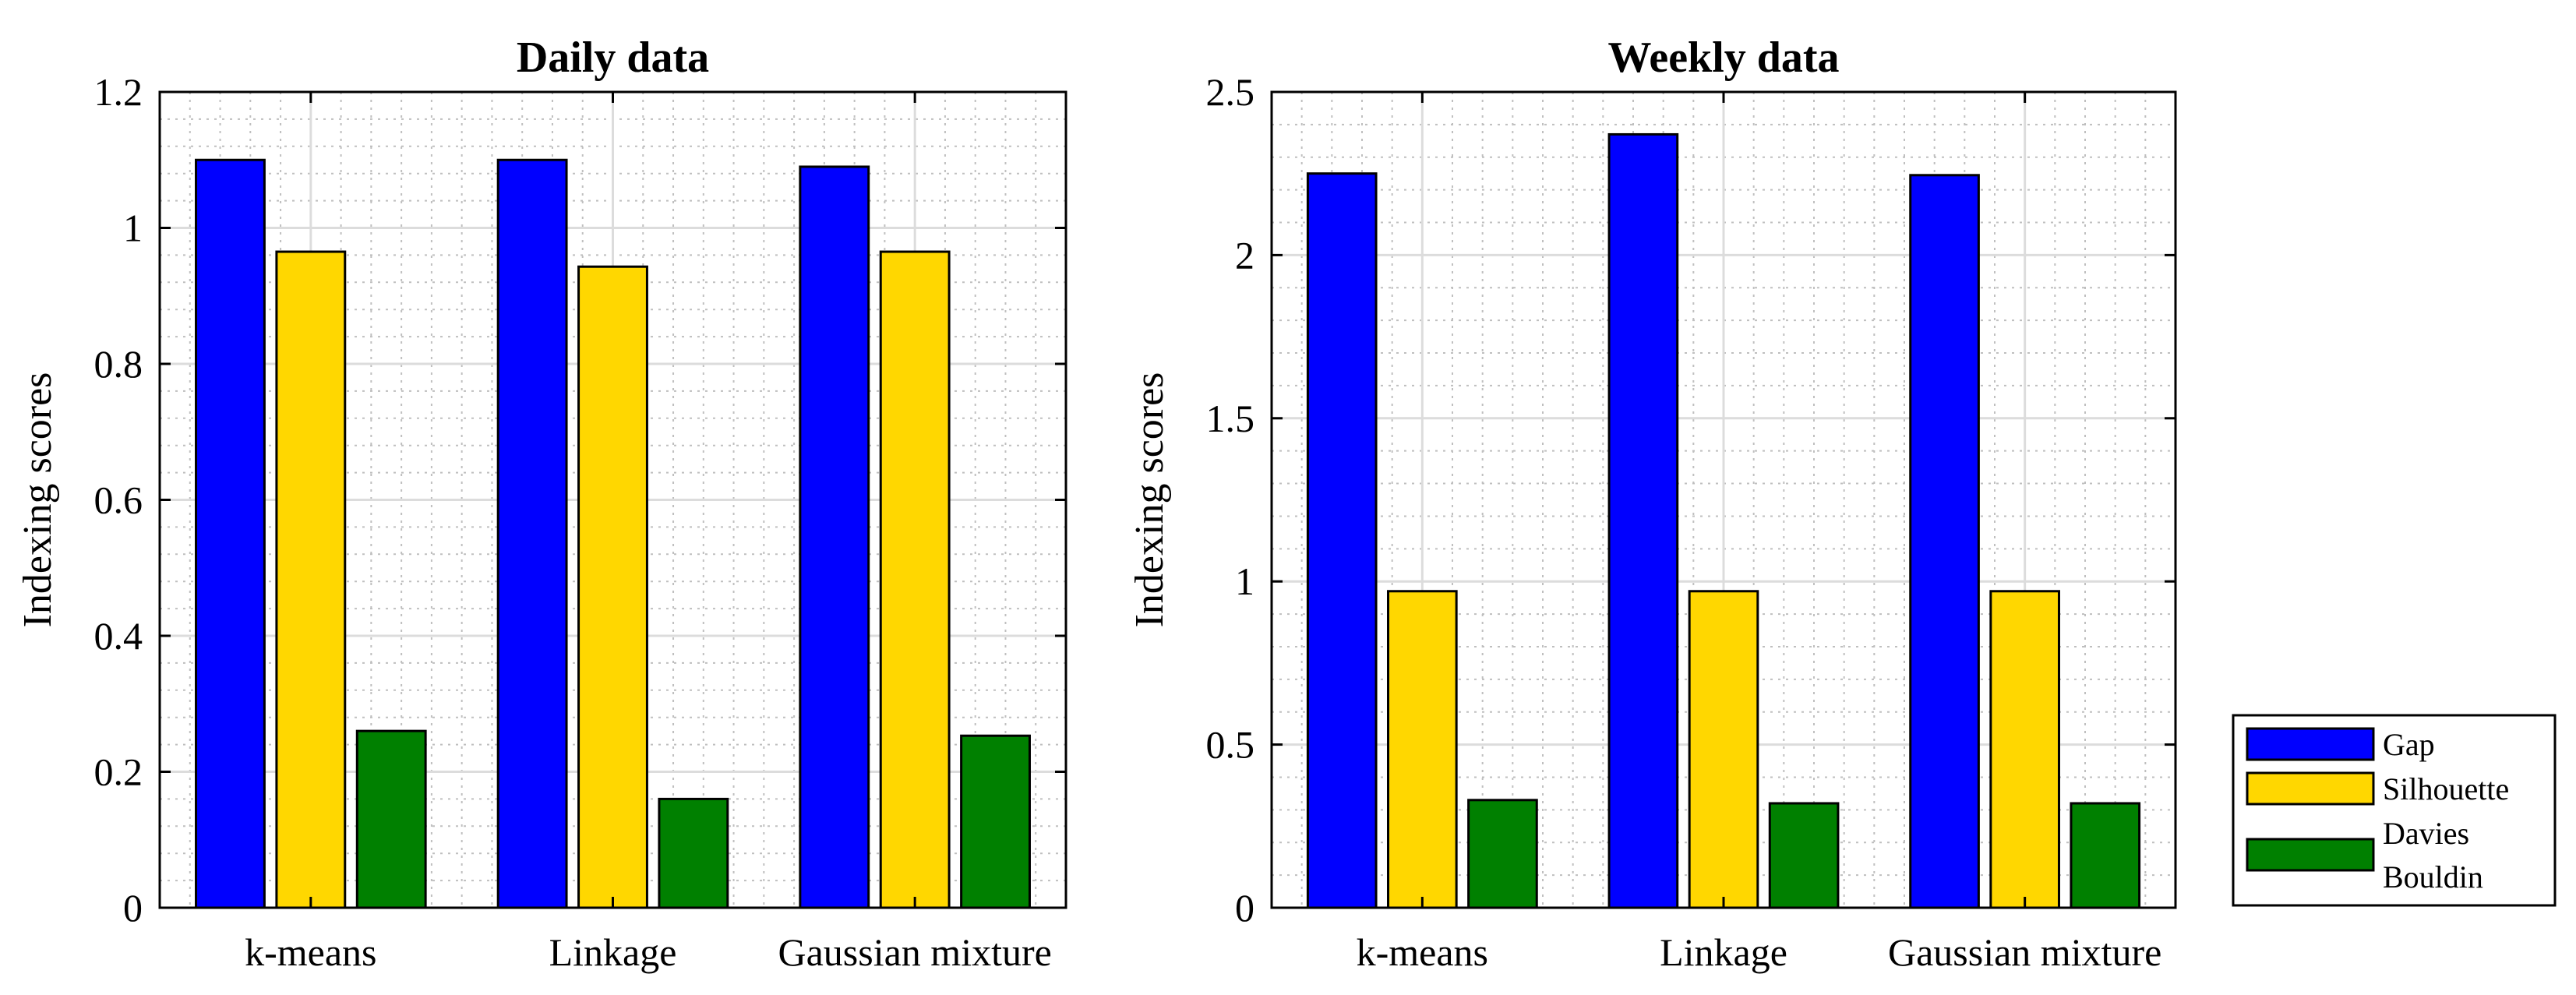  I want to click on y-tick-label: 2, so click(1244, 255).